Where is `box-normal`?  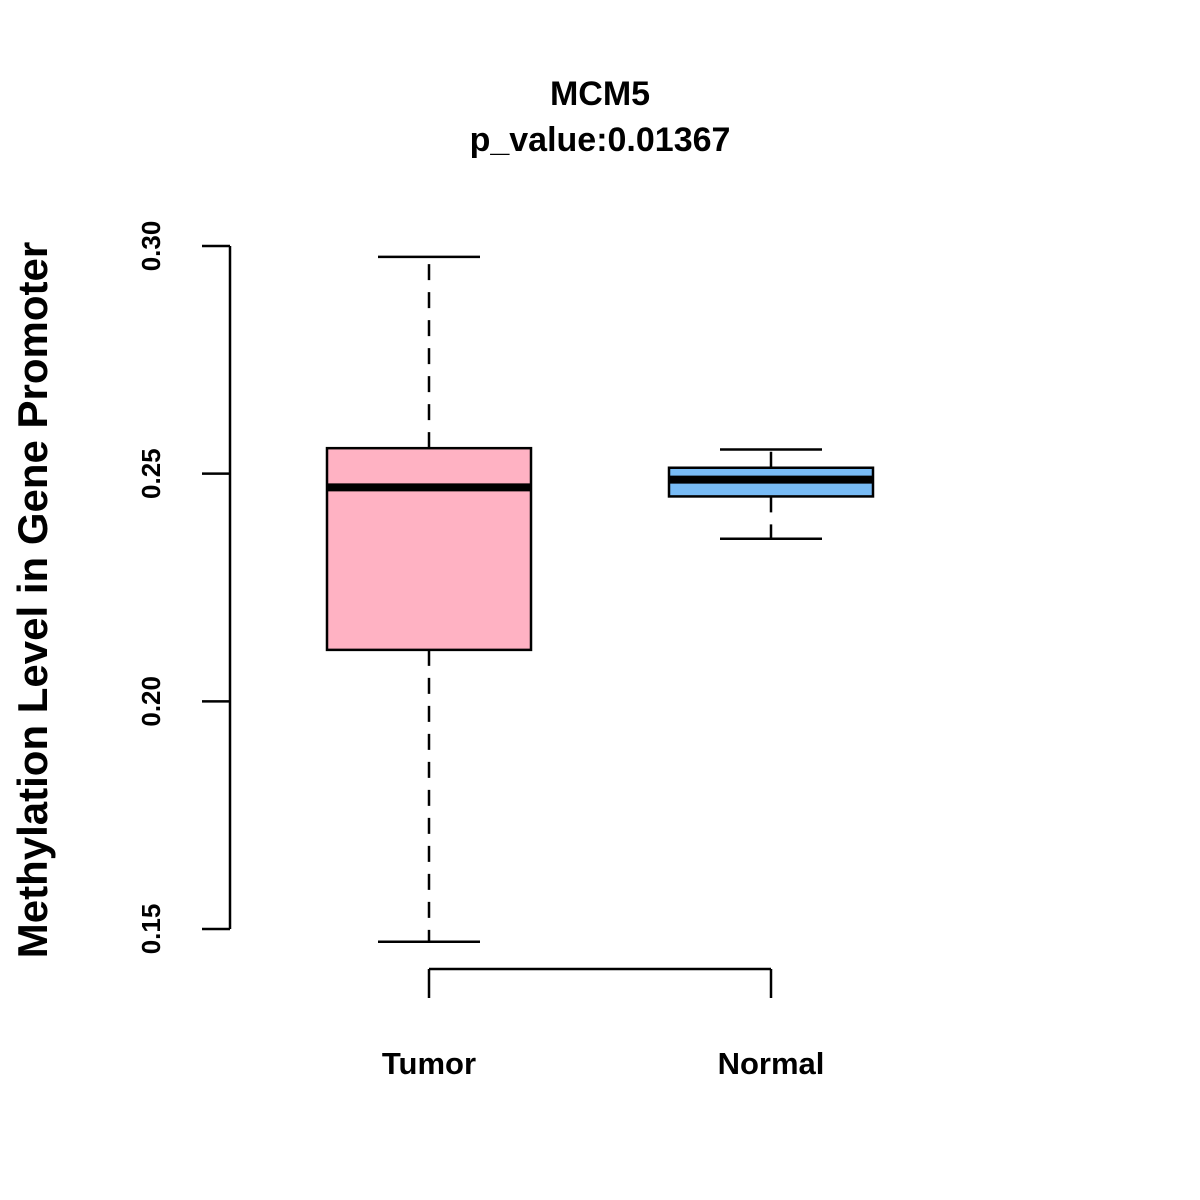 box-normal is located at coordinates (771, 494).